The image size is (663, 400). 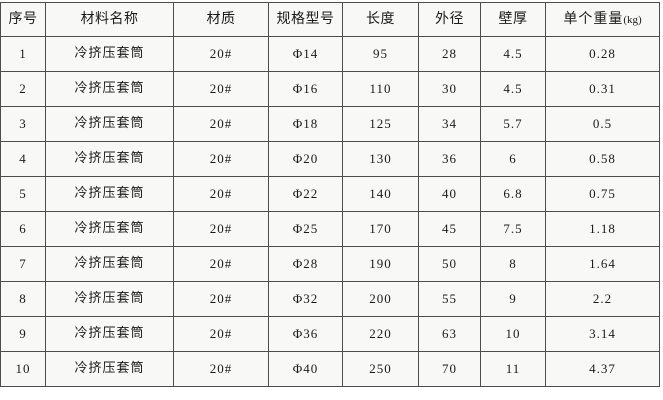 I want to click on cell-unit-weight: 3.14, so click(x=602, y=334).